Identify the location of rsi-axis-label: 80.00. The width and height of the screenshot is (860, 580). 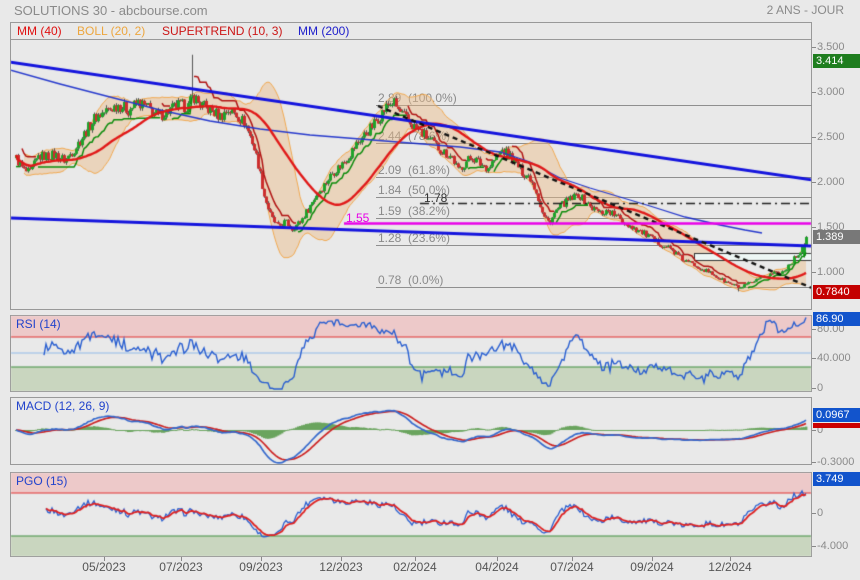
(831, 329).